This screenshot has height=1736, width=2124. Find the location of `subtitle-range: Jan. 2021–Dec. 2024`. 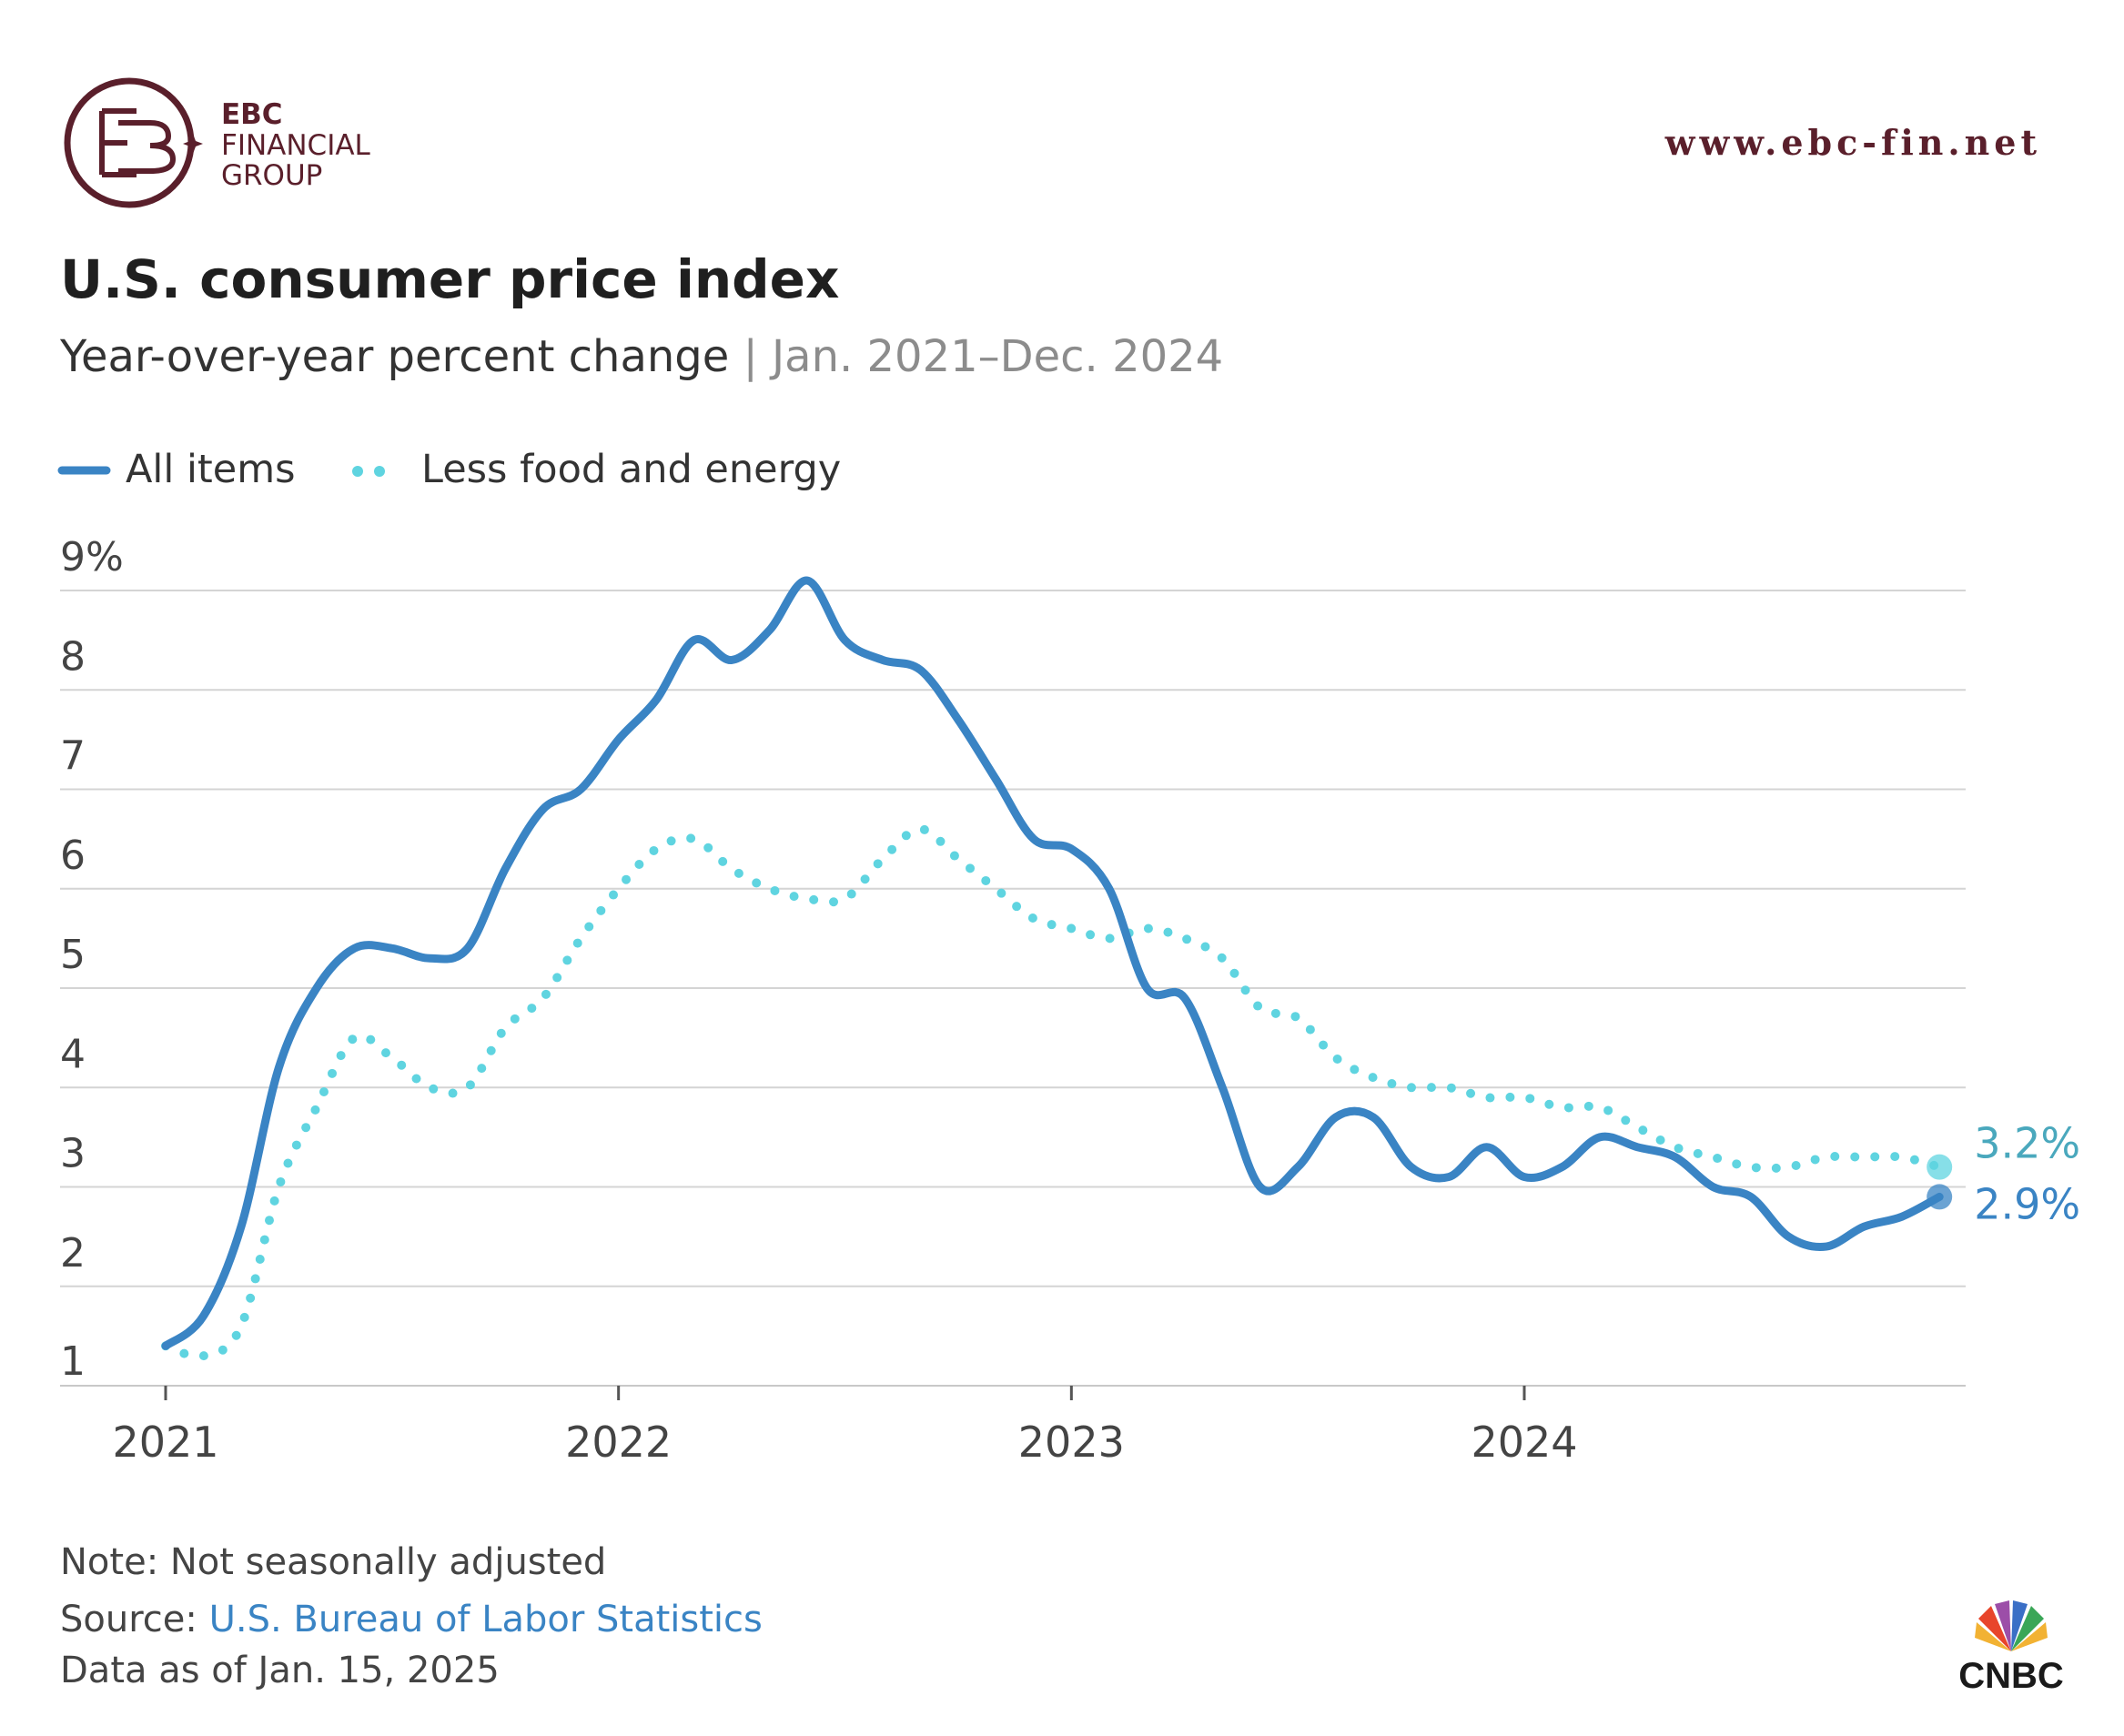

subtitle-range: Jan. 2021–Dec. 2024 is located at coordinates (996, 357).